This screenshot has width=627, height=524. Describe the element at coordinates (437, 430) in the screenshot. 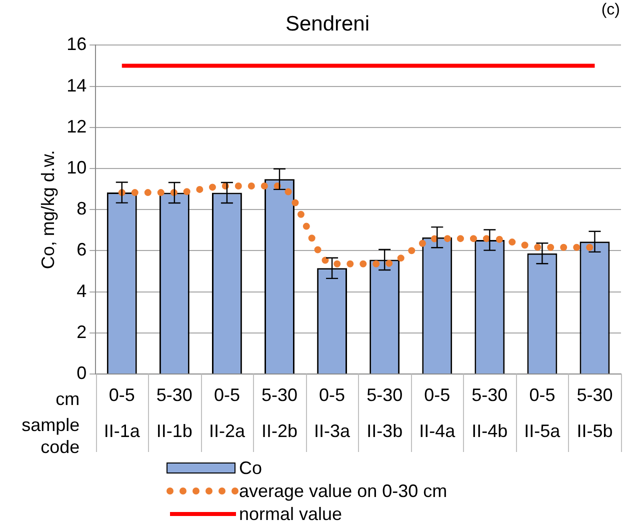

I see `x-tick-label: II-4a` at that location.